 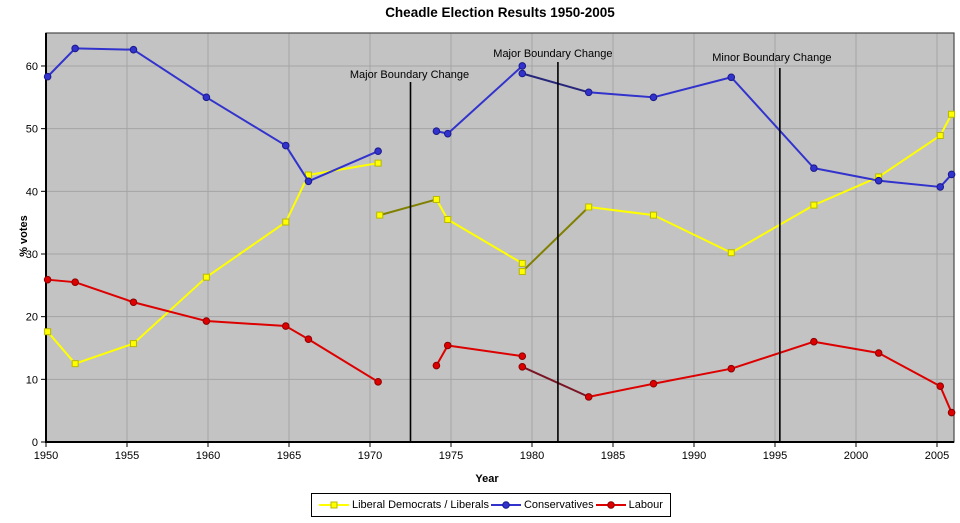 What do you see at coordinates (645, 505) in the screenshot?
I see `legend-label: Labour` at bounding box center [645, 505].